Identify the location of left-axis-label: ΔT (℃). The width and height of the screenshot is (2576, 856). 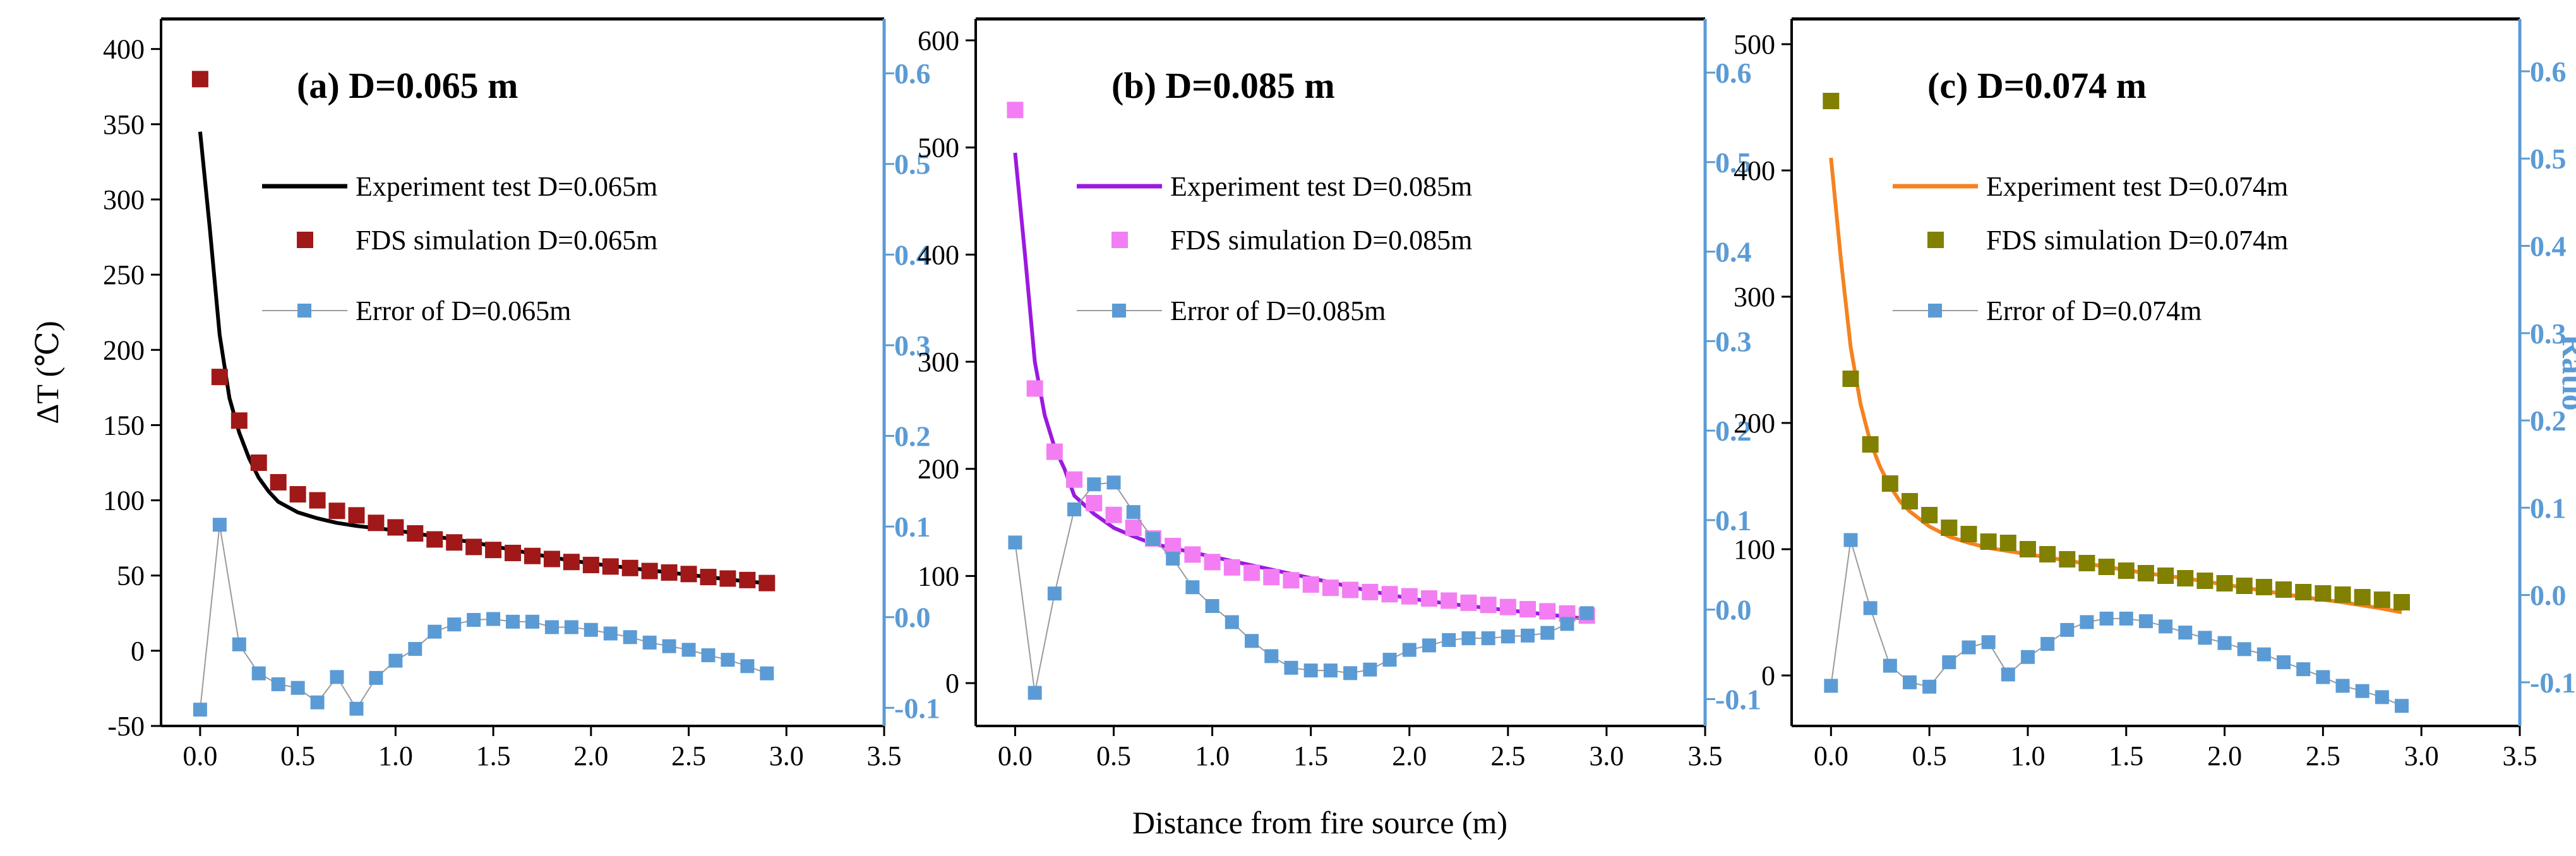
(47, 372).